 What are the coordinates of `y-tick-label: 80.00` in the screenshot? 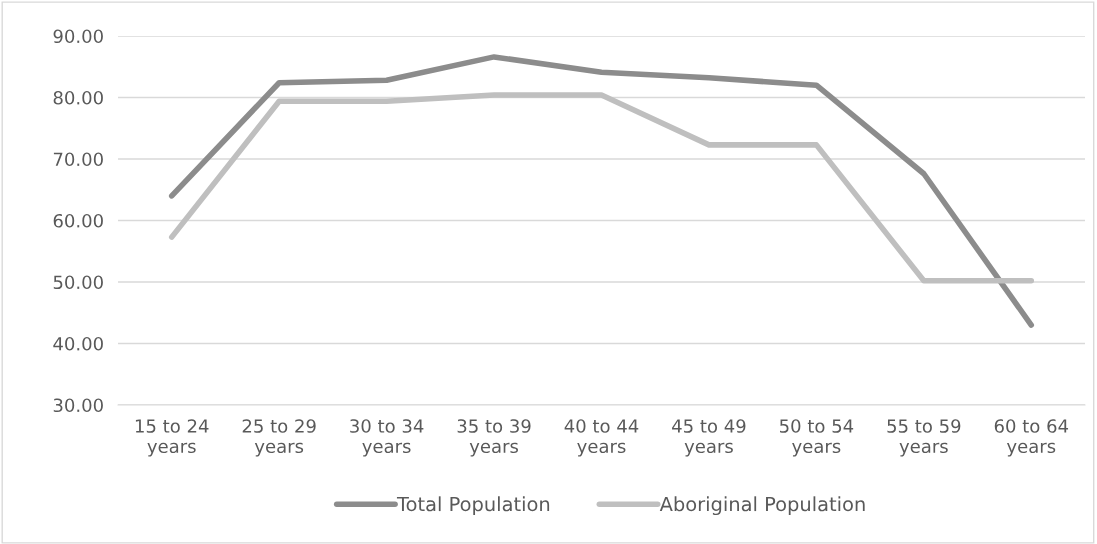 It's located at (78, 97).